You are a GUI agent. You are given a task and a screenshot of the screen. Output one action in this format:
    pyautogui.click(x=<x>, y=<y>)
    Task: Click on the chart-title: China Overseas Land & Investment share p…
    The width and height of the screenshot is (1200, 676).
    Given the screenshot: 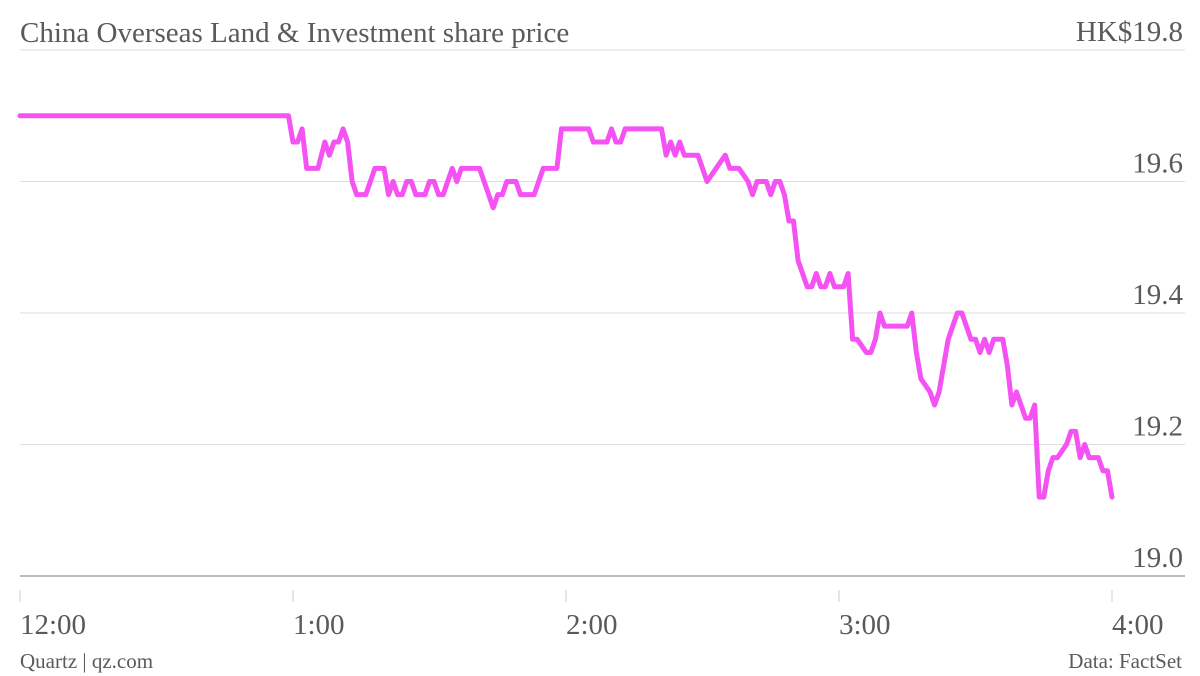 What is the action you would take?
    pyautogui.click(x=294, y=33)
    